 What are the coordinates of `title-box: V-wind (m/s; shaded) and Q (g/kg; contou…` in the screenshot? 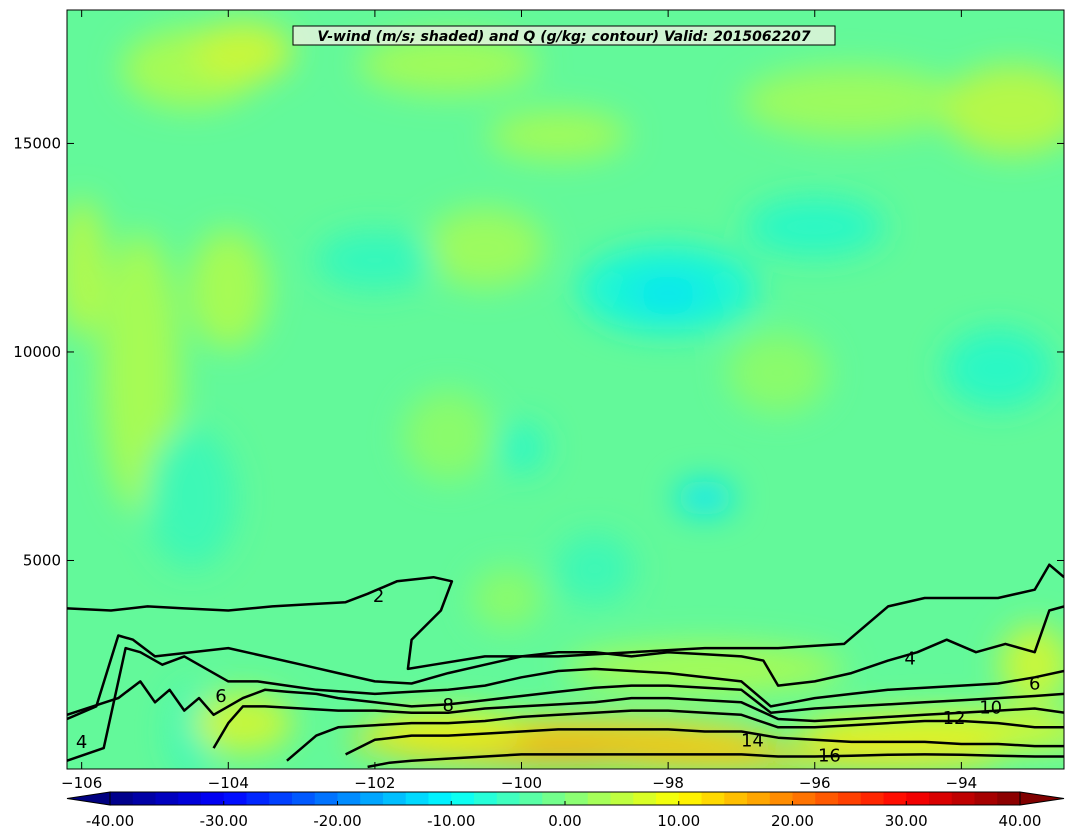 It's located at (564, 35).